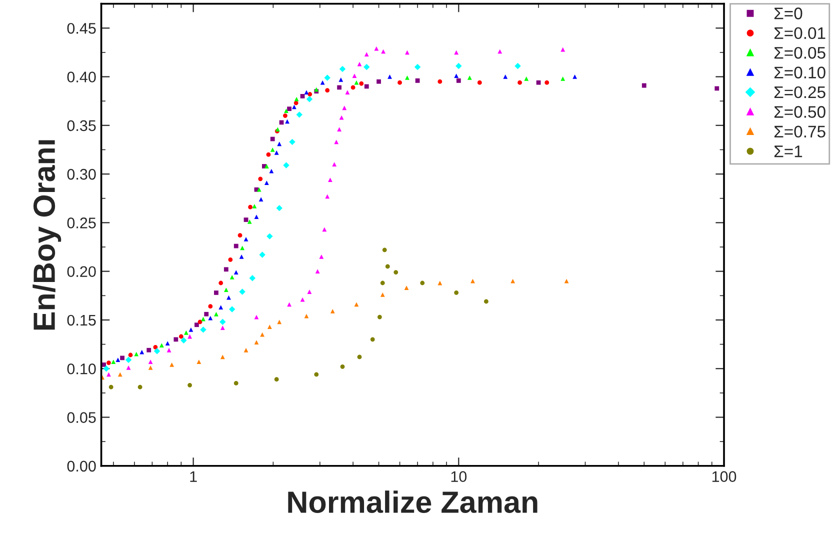 The height and width of the screenshot is (538, 837). I want to click on y-tick-label: 0.10, so click(81, 368).